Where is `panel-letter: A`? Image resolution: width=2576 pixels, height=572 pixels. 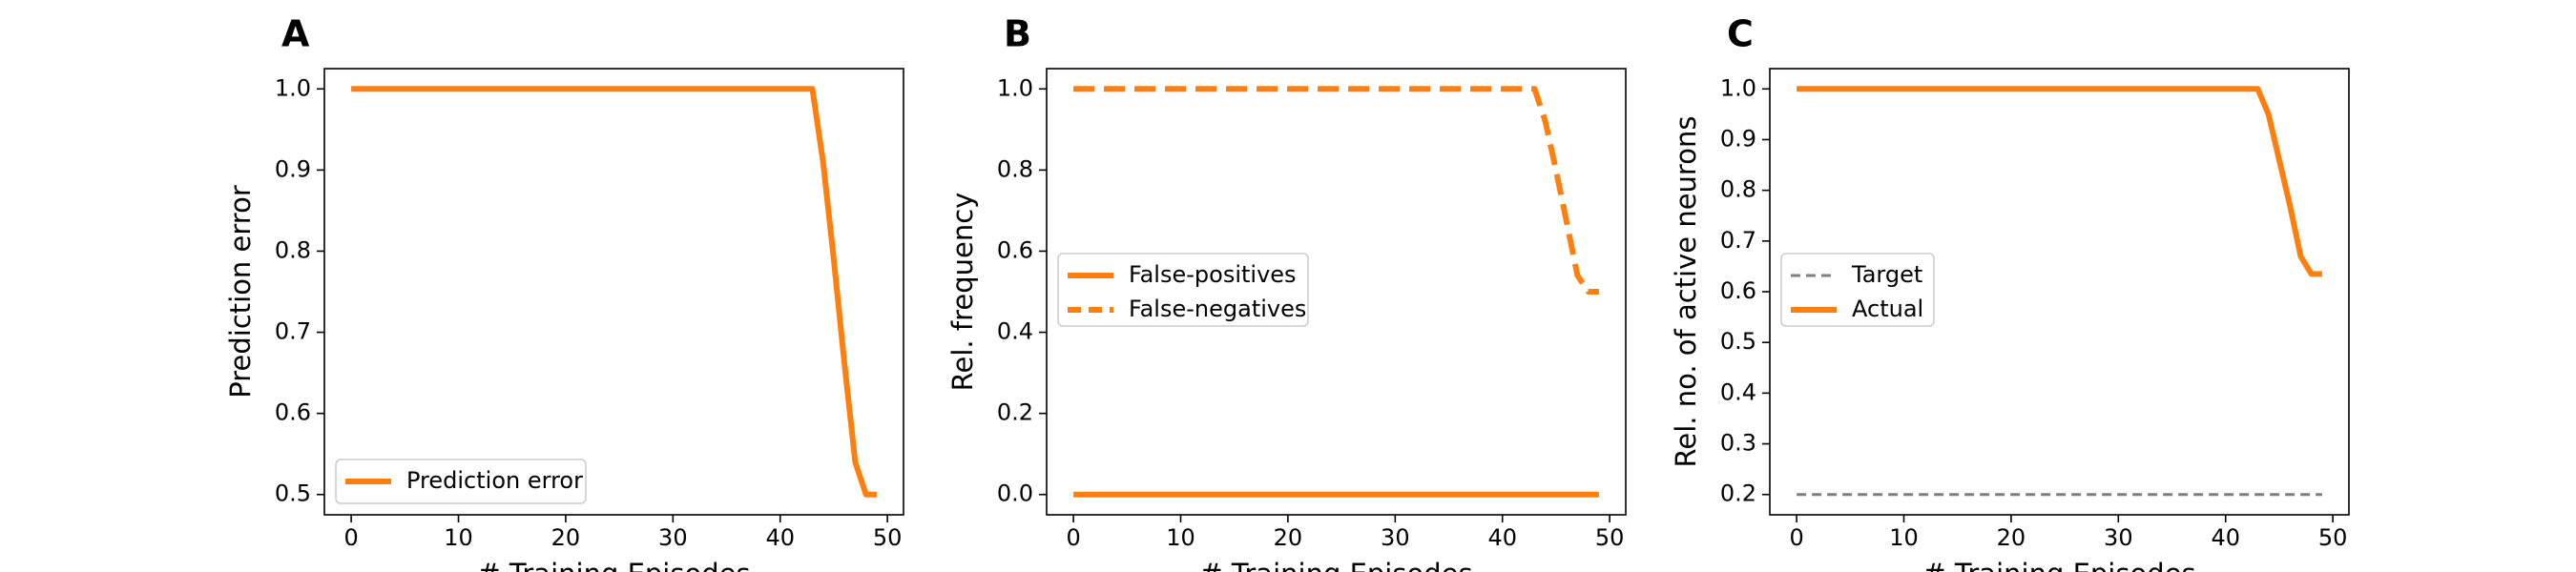 panel-letter: A is located at coordinates (295, 34).